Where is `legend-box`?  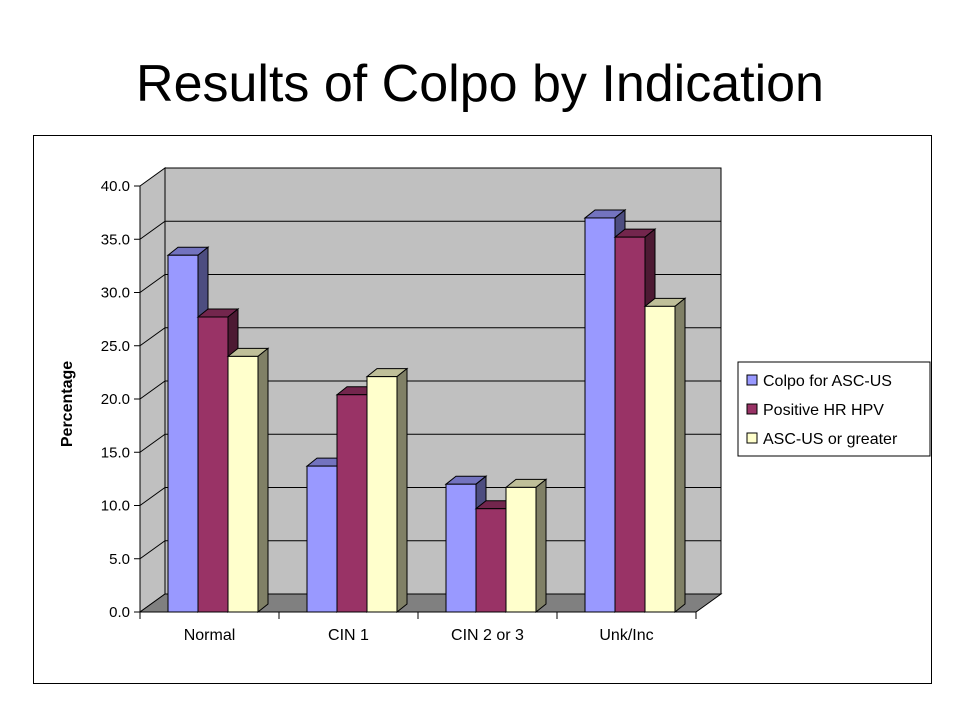
legend-box is located at coordinates (834, 409).